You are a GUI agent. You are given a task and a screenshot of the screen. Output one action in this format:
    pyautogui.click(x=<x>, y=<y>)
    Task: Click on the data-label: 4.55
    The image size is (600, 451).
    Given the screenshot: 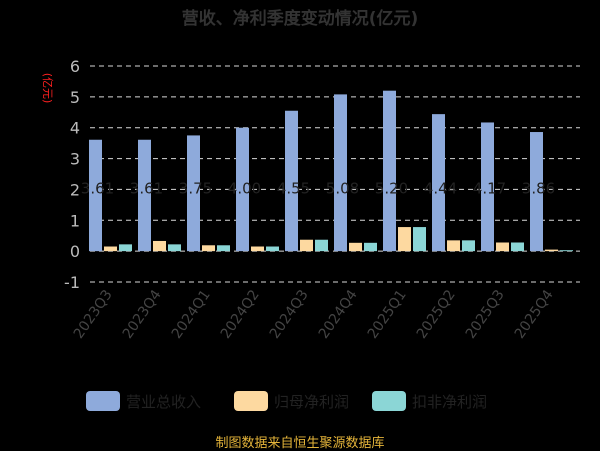 What is the action you would take?
    pyautogui.click(x=293, y=188)
    